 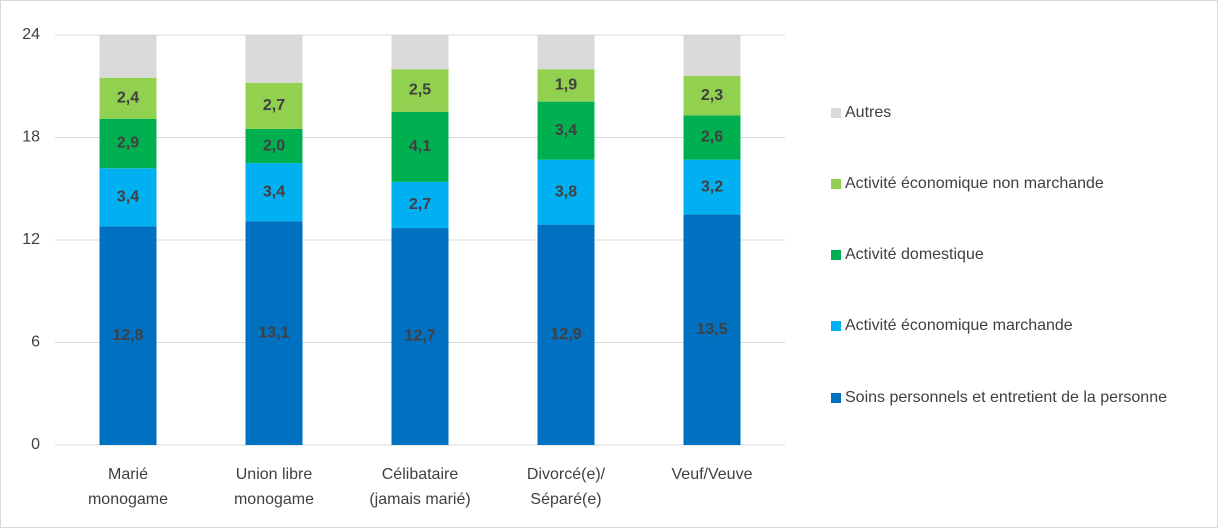 I want to click on value-label: 2,6, so click(x=712, y=137).